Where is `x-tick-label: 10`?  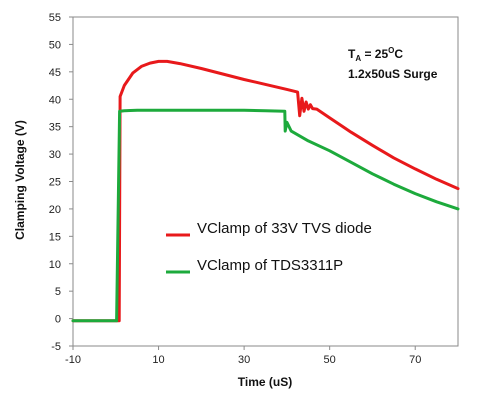
x-tick-label: 10 is located at coordinates (158, 360).